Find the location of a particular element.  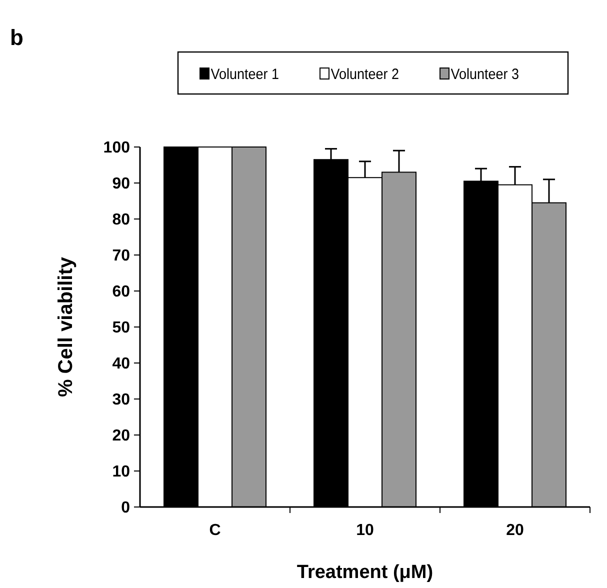

y-tick-label: 50 is located at coordinates (121, 328).